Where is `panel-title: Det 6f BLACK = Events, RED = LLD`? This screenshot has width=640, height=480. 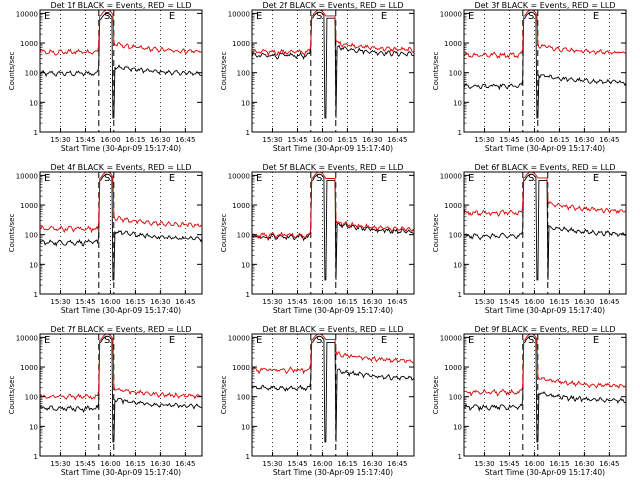
panel-title: Det 6f BLACK = Events, RED = LLD is located at coordinates (544, 167).